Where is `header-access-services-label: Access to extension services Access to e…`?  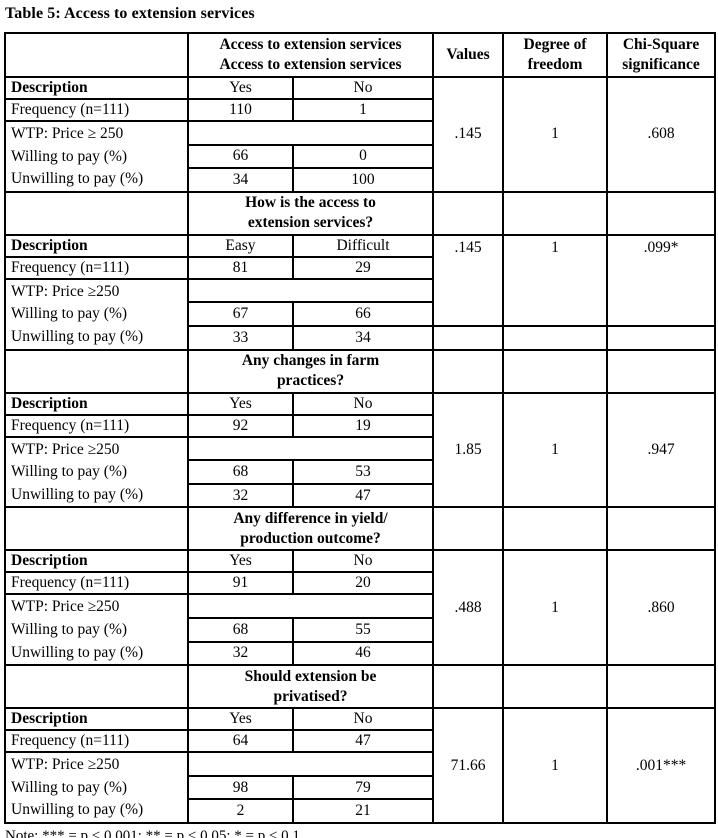
header-access-services-label: Access to extension services Access to e… is located at coordinates (310, 55).